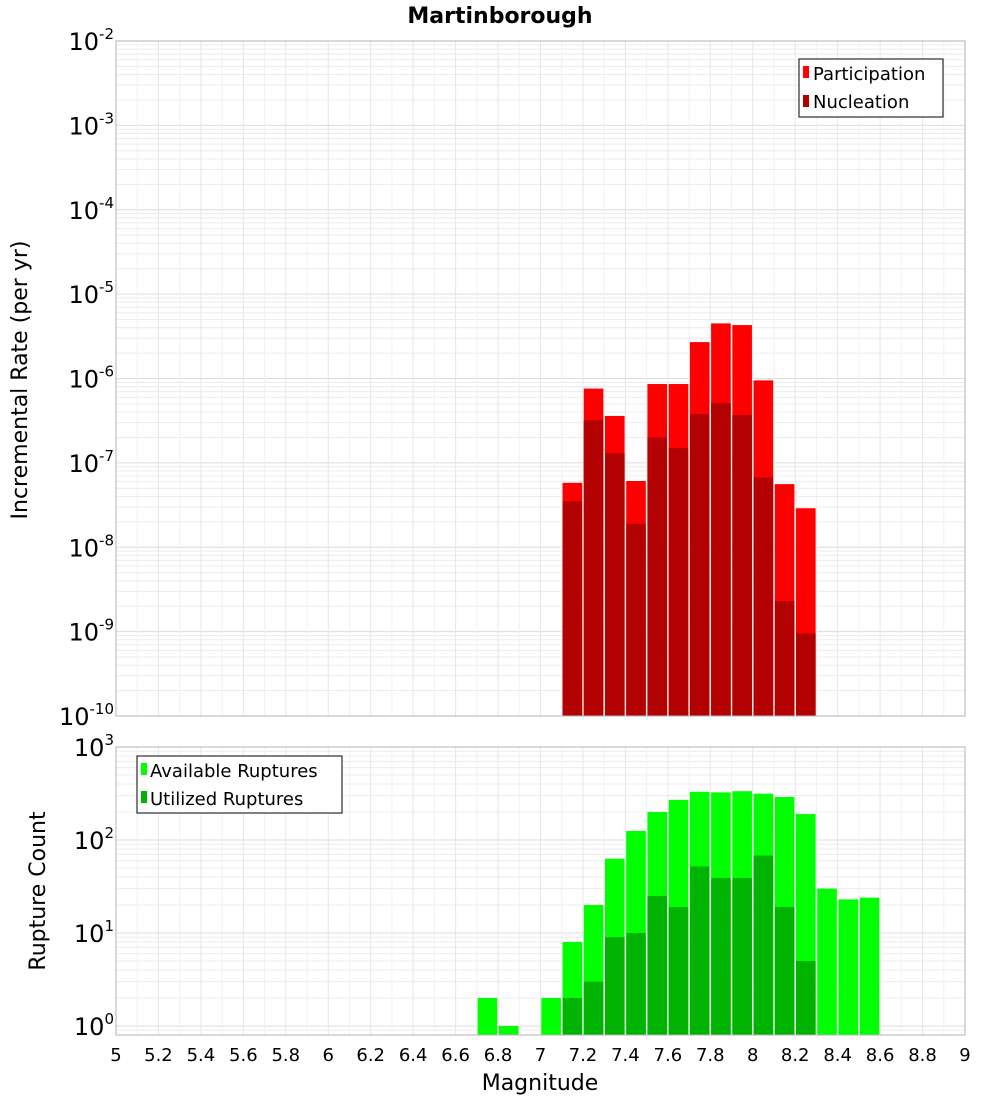  What do you see at coordinates (91, 462) in the screenshot?
I see `top-y-tick-label: 10⁻⁷` at bounding box center [91, 462].